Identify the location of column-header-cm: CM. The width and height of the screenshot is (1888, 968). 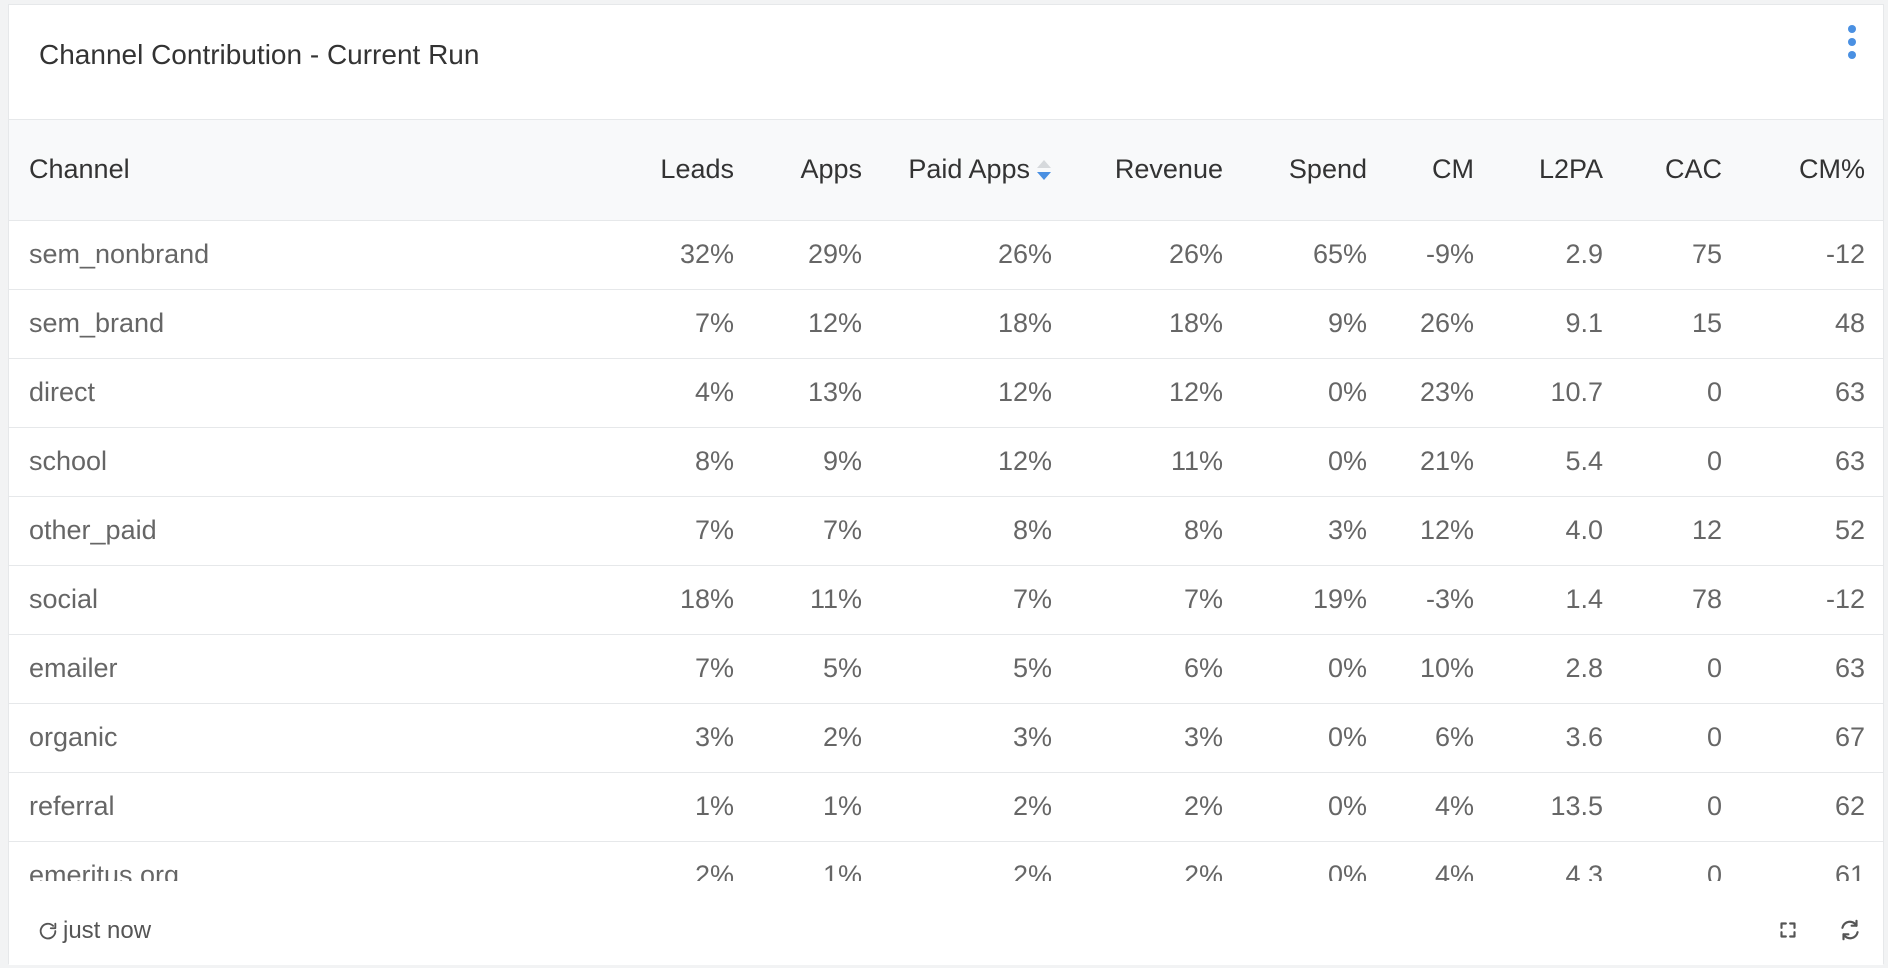
(1440, 170).